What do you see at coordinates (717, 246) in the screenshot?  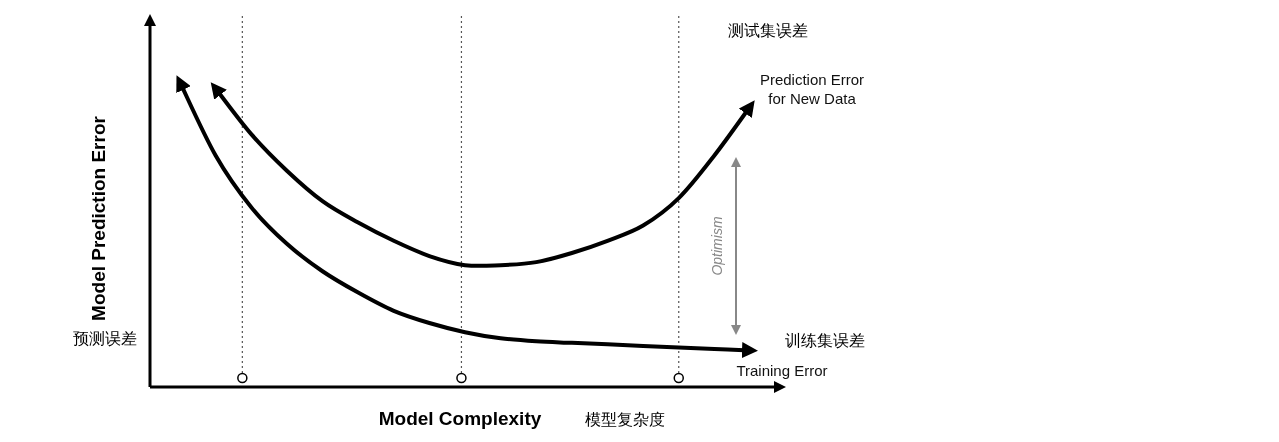 I see `annotation: Optimism` at bounding box center [717, 246].